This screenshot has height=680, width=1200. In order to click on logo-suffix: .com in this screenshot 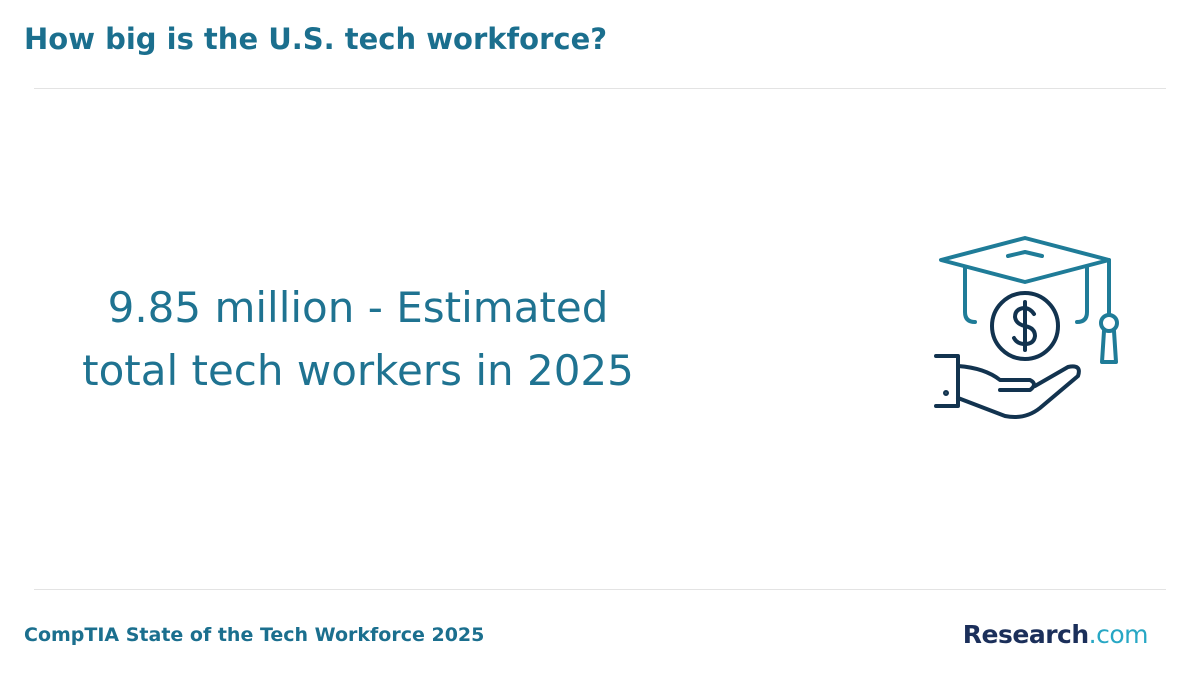, I will do `click(1118, 634)`.